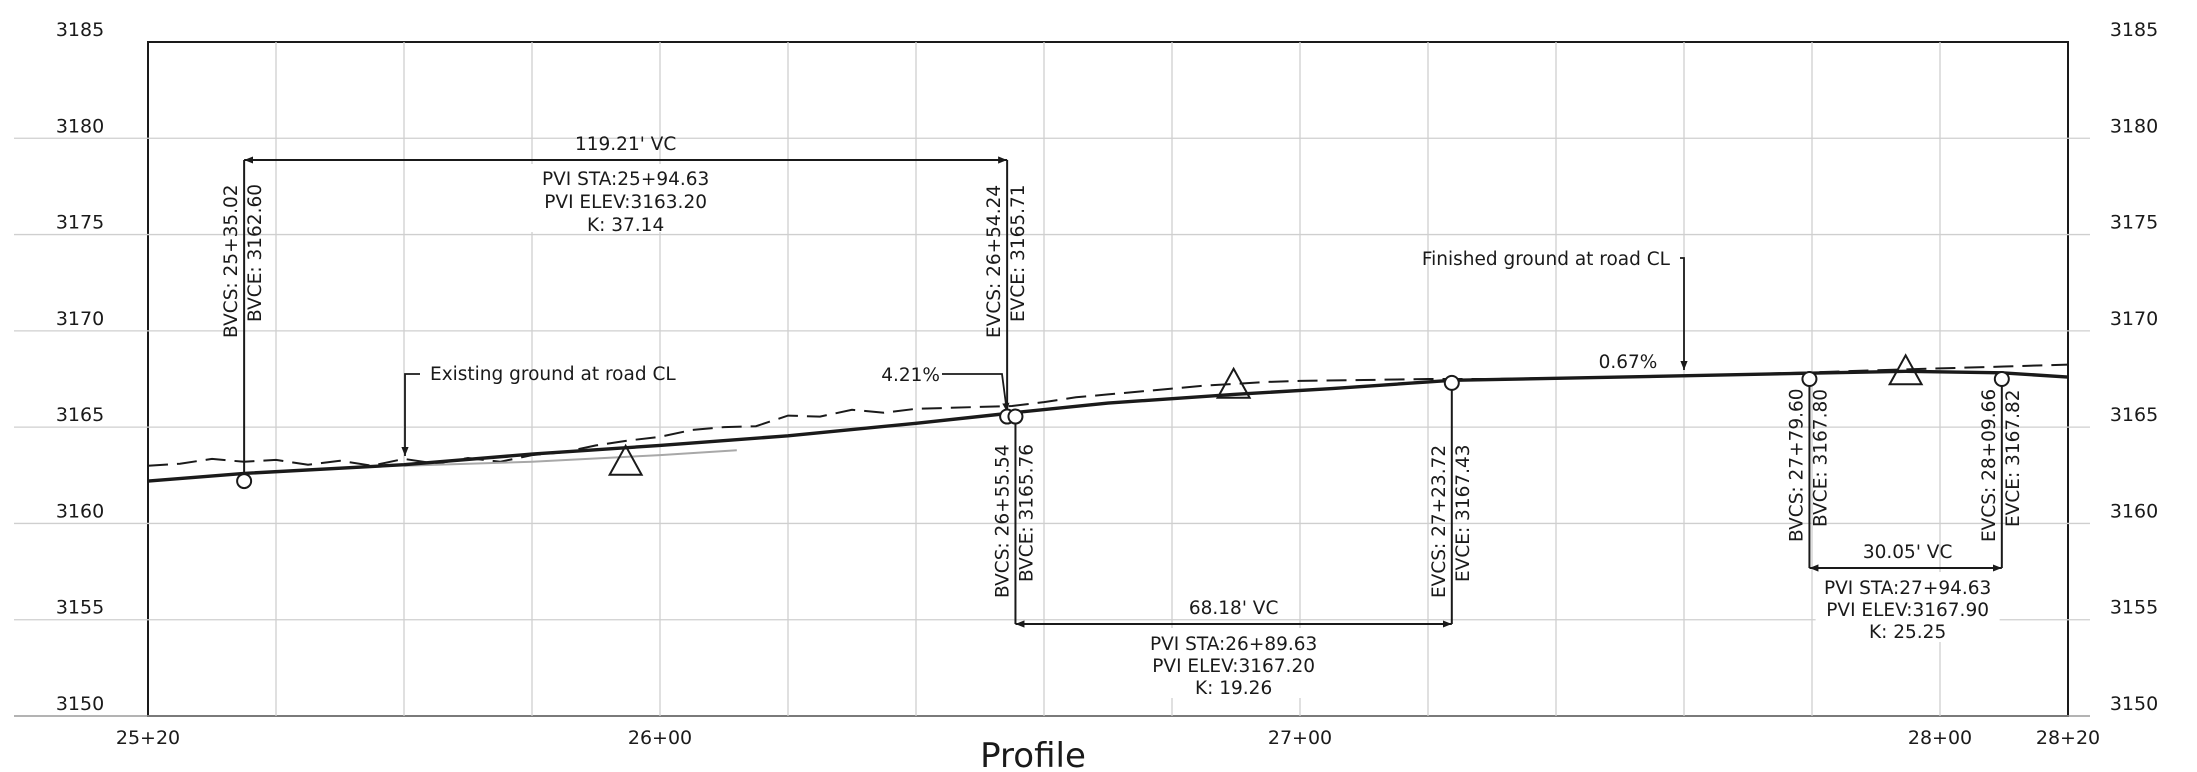 The height and width of the screenshot is (772, 2197). Describe the element at coordinates (80, 126) in the screenshot. I see `y-tick-label-left: 3180` at that location.